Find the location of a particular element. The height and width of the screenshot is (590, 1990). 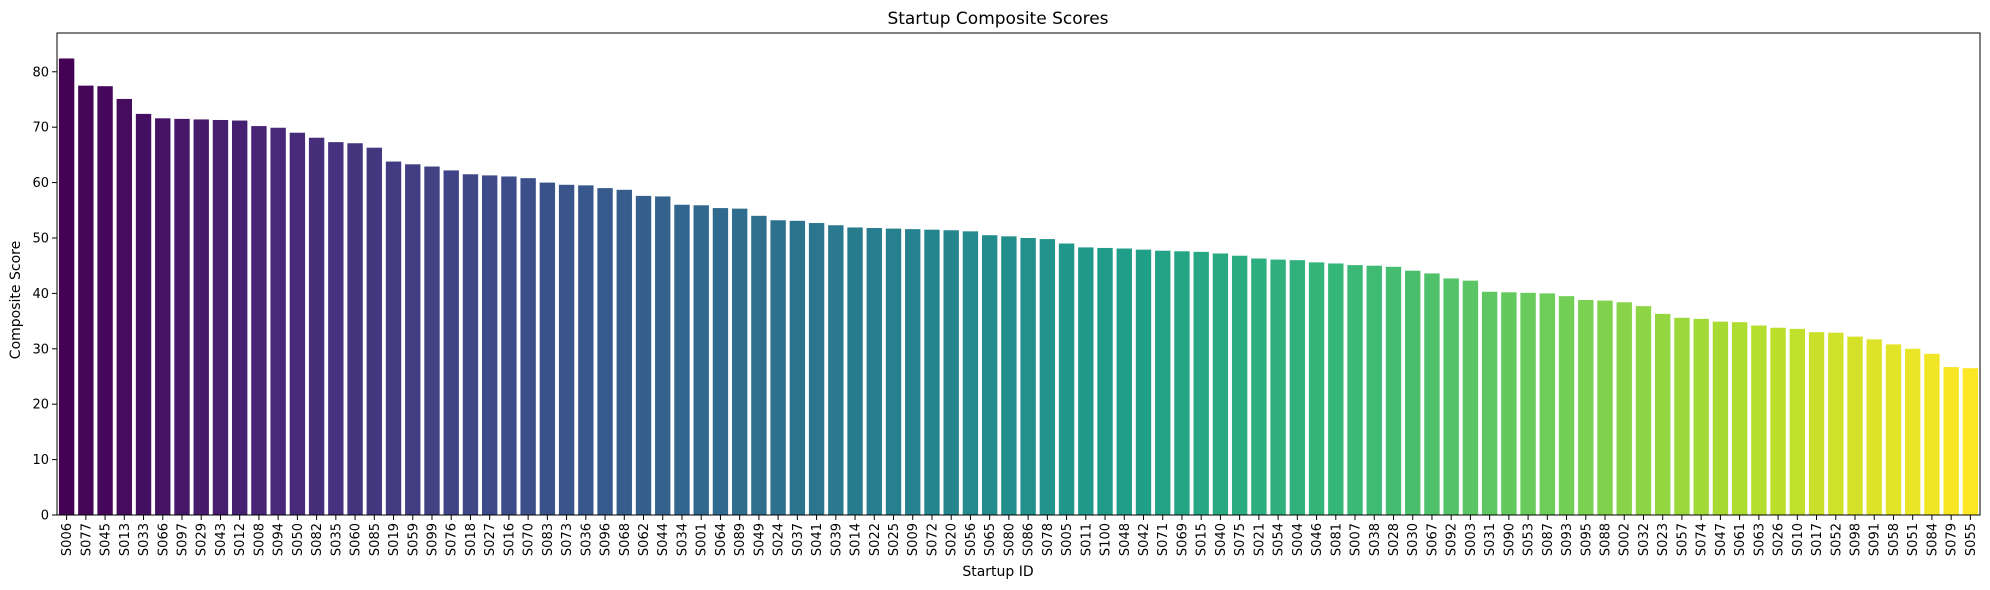

bar-s085 is located at coordinates (374, 331).